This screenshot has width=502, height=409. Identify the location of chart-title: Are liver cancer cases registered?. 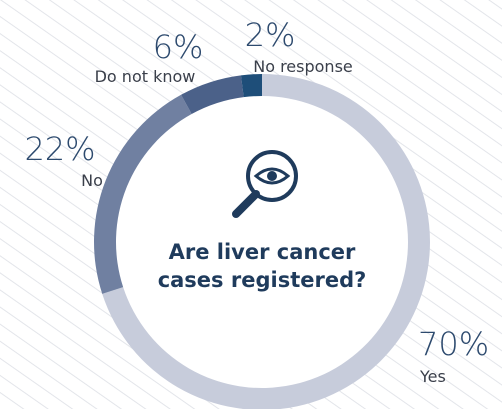
(262, 266).